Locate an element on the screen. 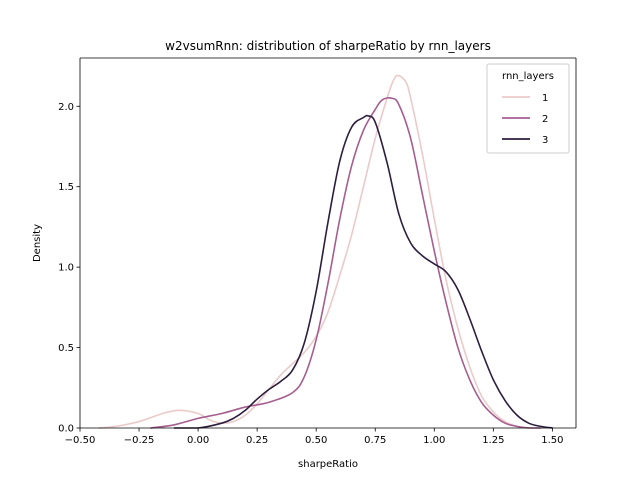 The width and height of the screenshot is (640, 480). x-axis-label: sharpeRatio is located at coordinates (328, 464).